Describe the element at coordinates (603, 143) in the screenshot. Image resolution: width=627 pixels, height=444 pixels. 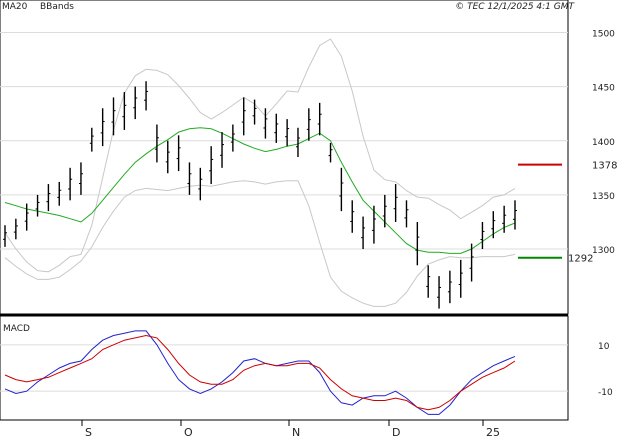
I see `price-tick-label: 1400` at that location.